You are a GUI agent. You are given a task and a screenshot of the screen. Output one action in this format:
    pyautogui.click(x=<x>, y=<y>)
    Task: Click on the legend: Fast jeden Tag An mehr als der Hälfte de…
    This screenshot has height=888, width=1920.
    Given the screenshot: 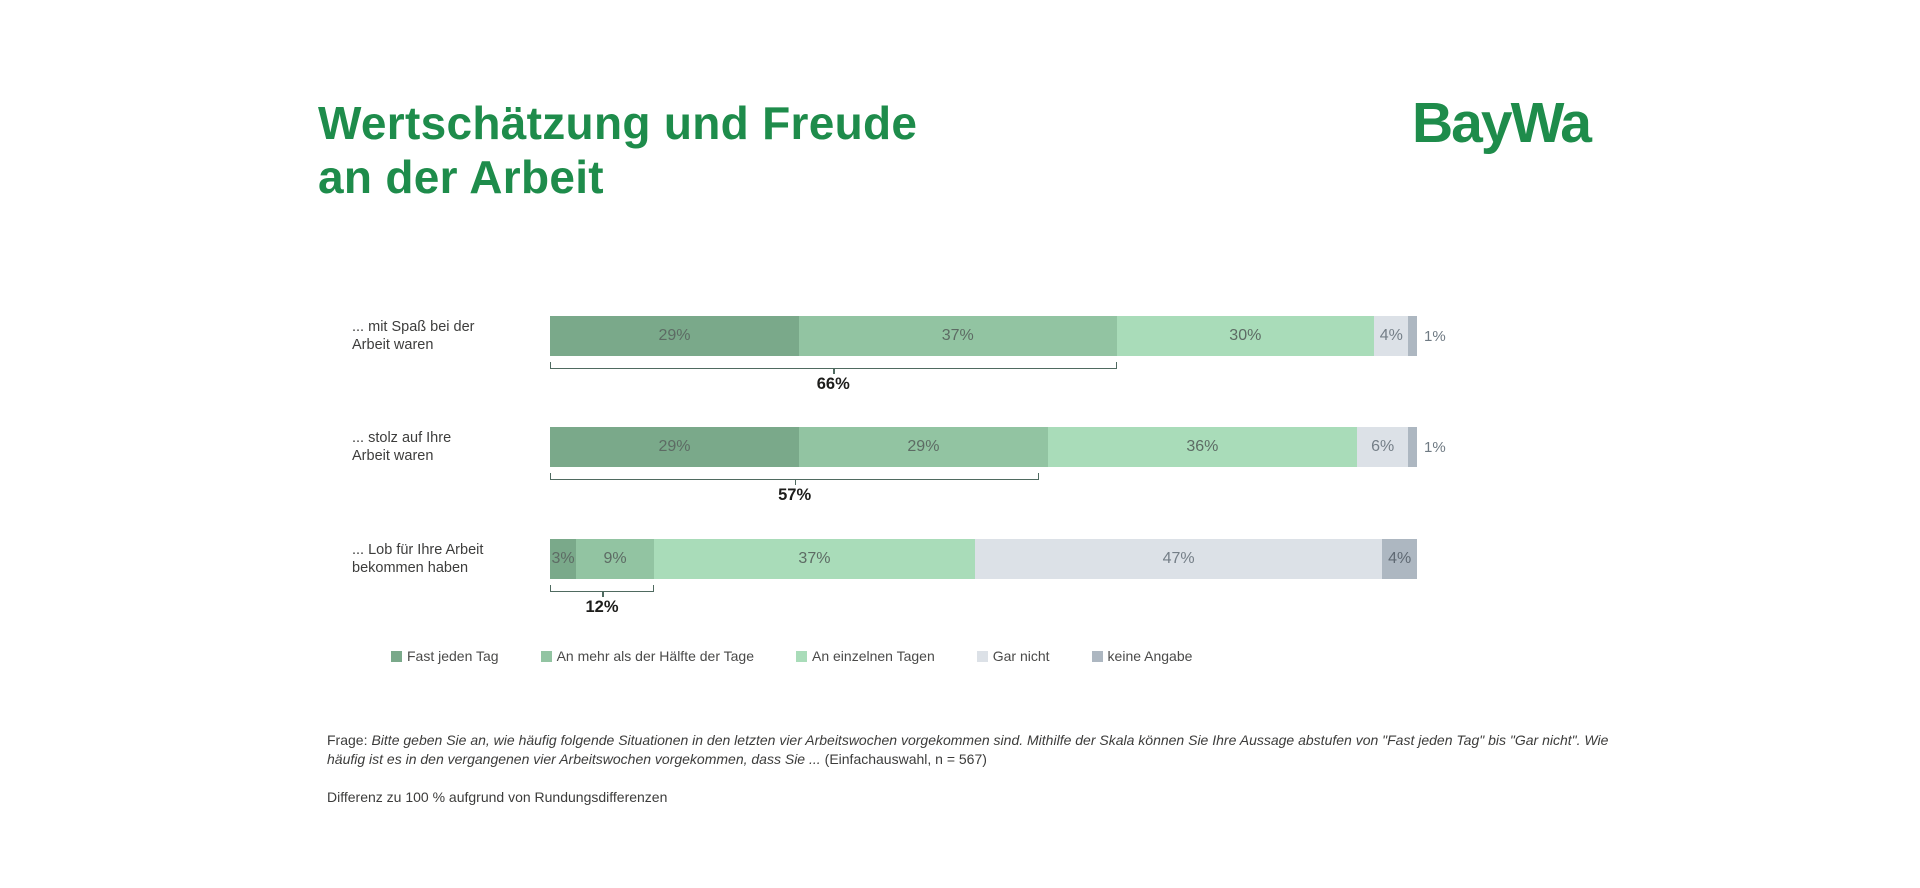 What is the action you would take?
    pyautogui.click(x=791, y=656)
    